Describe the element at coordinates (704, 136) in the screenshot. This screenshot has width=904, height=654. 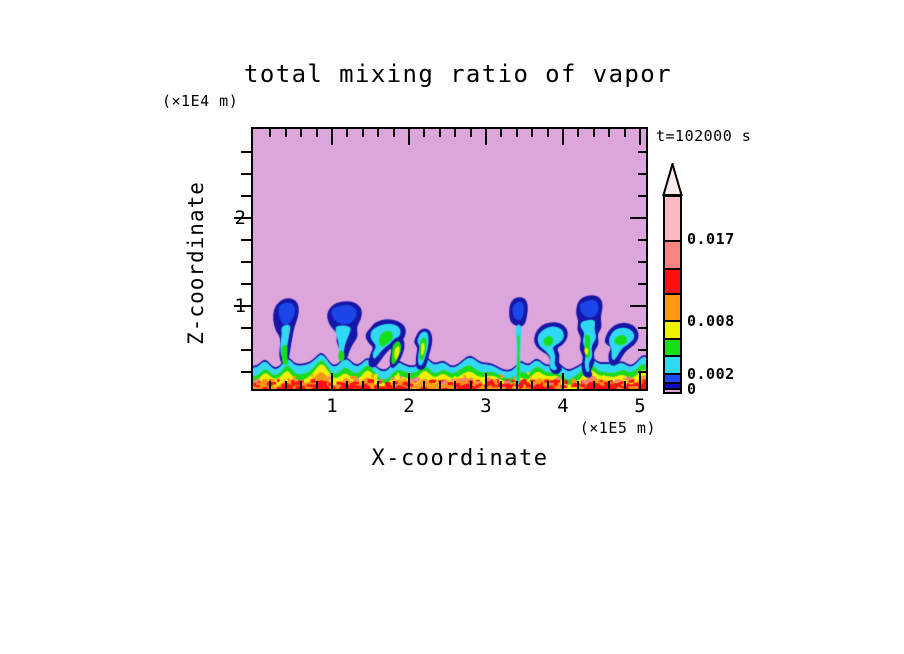
I see `time-label: t=102000 s` at that location.